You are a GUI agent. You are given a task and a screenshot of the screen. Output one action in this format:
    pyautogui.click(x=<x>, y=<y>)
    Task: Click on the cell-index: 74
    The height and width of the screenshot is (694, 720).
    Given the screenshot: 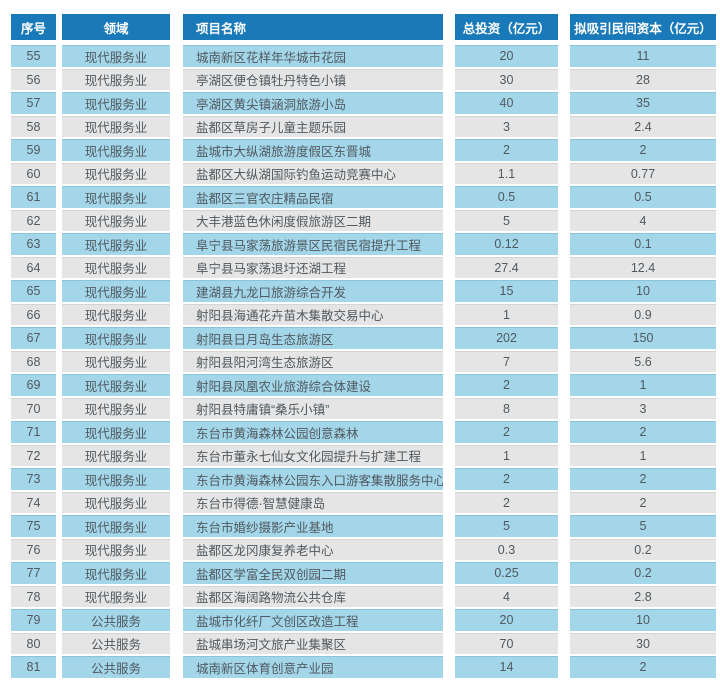 What is the action you would take?
    pyautogui.click(x=33, y=502)
    